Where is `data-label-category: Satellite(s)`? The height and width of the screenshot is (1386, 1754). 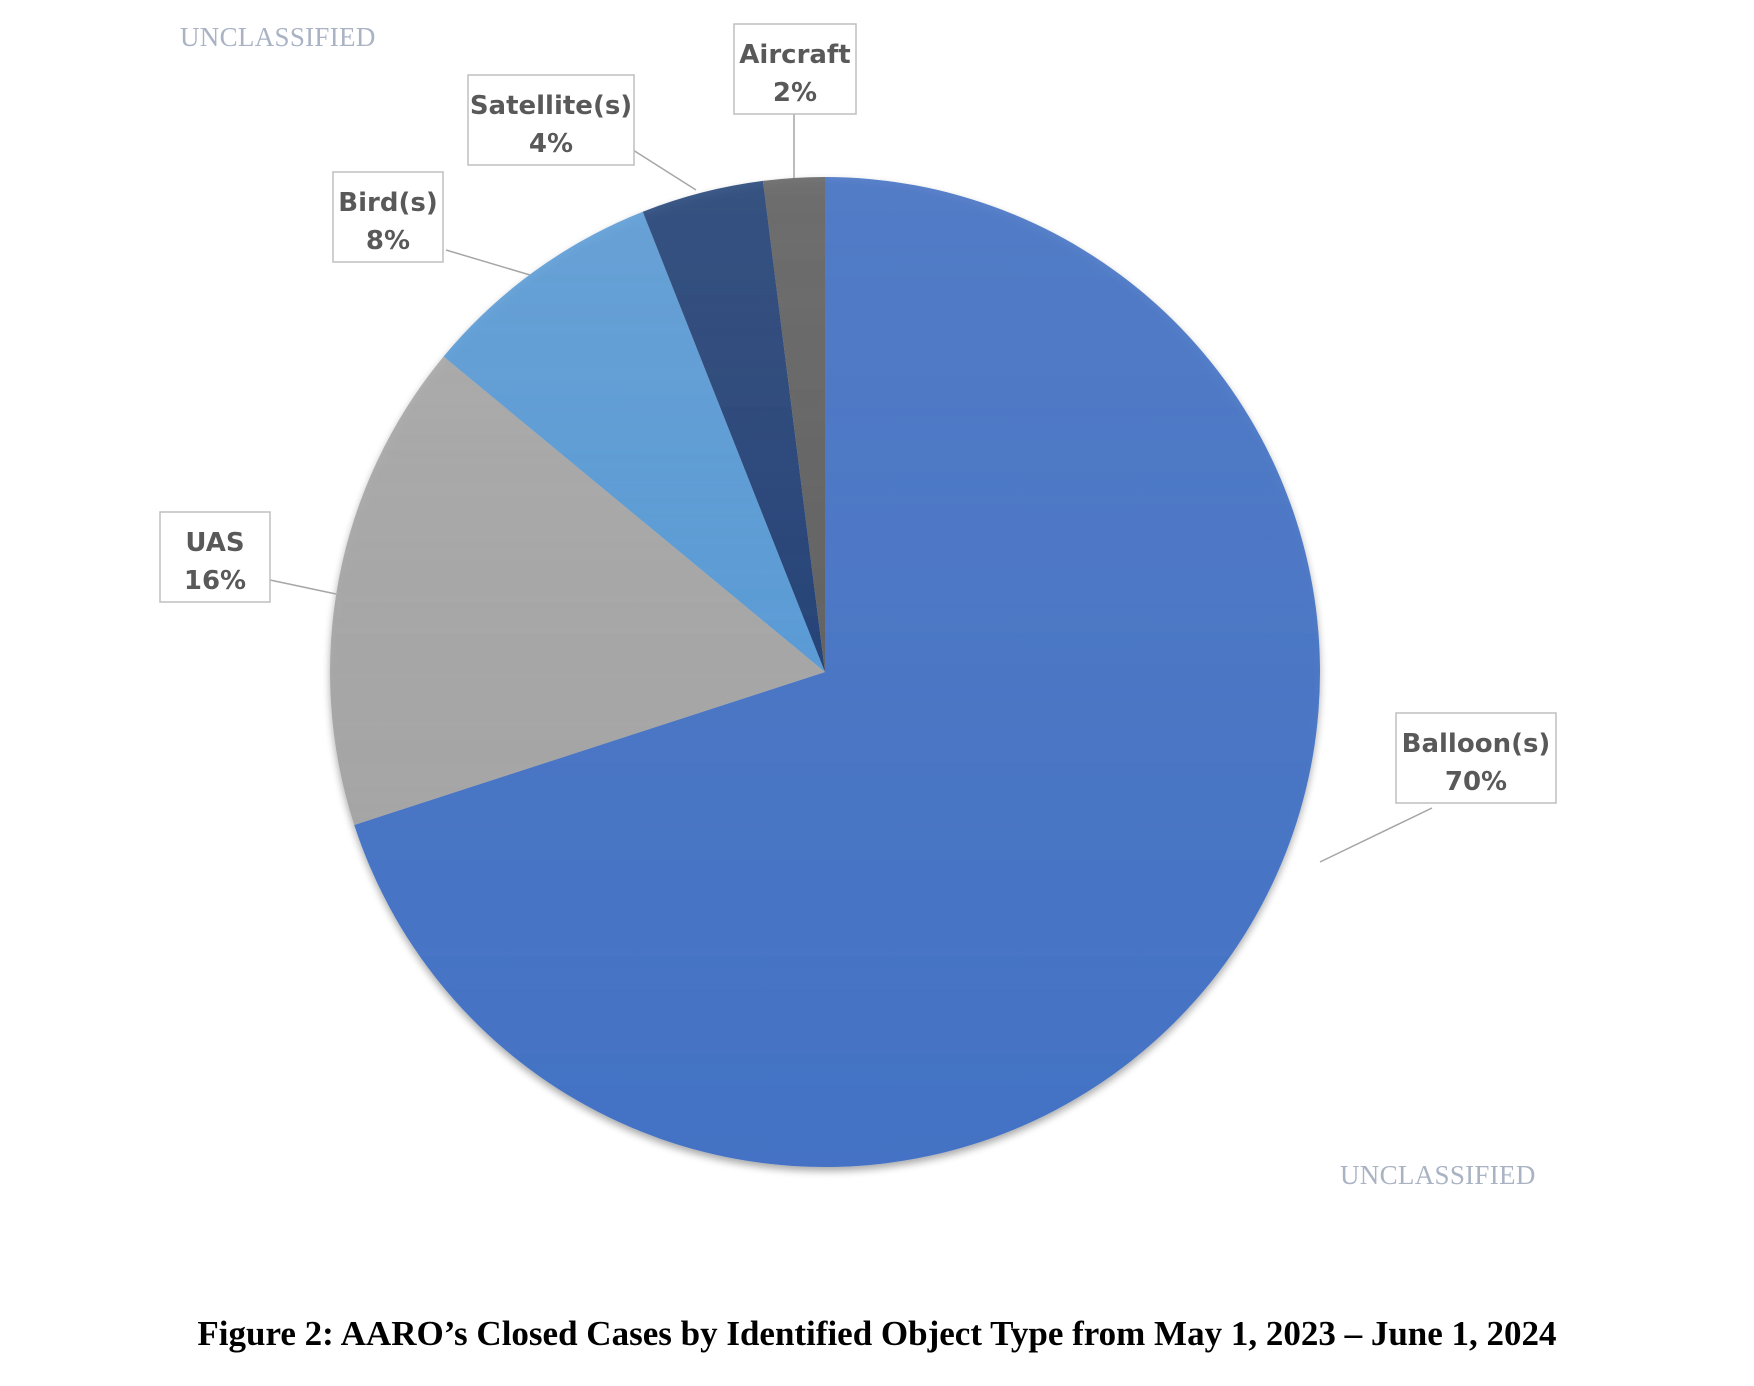
data-label-category: Satellite(s) is located at coordinates (551, 106).